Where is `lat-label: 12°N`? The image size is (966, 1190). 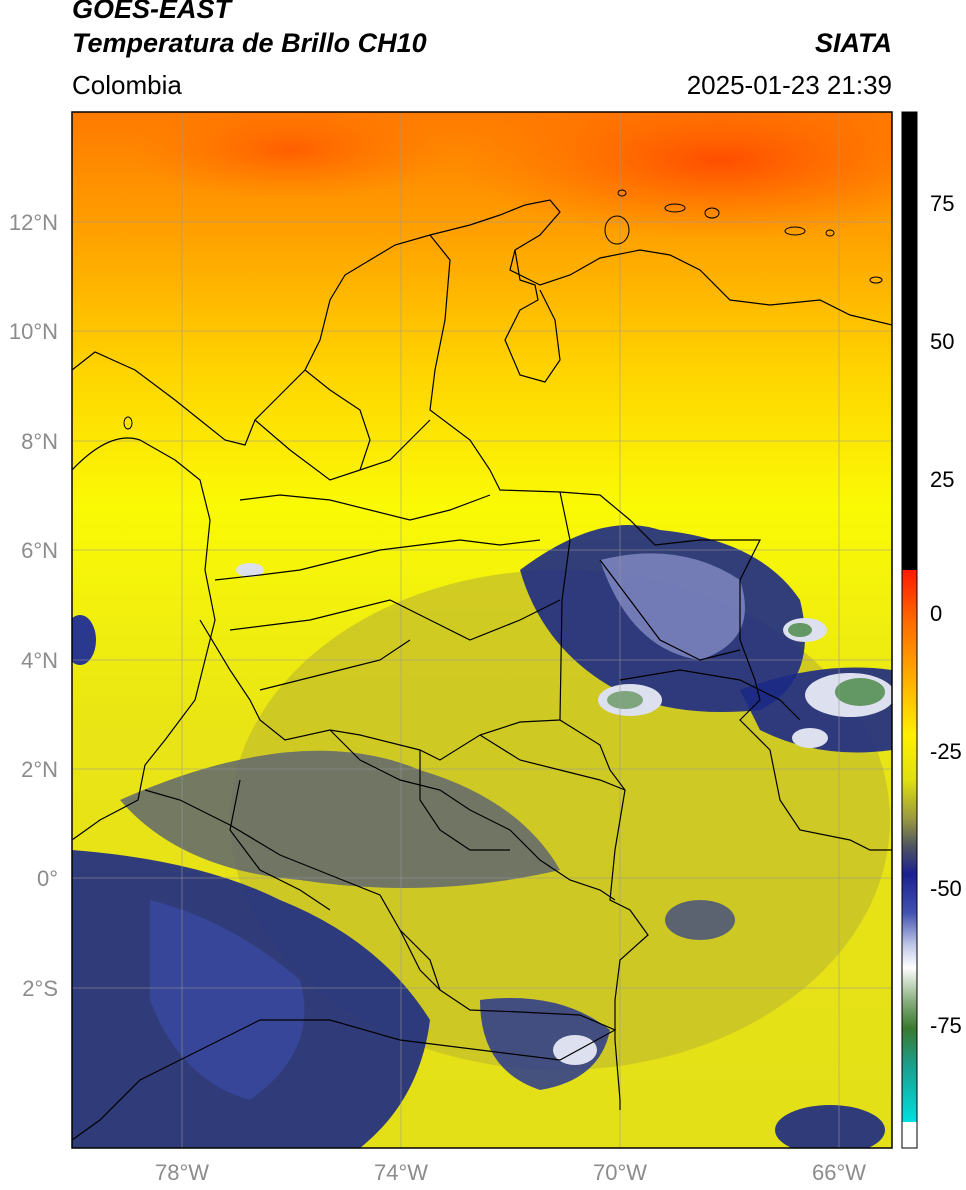 lat-label: 12°N is located at coordinates (33, 222).